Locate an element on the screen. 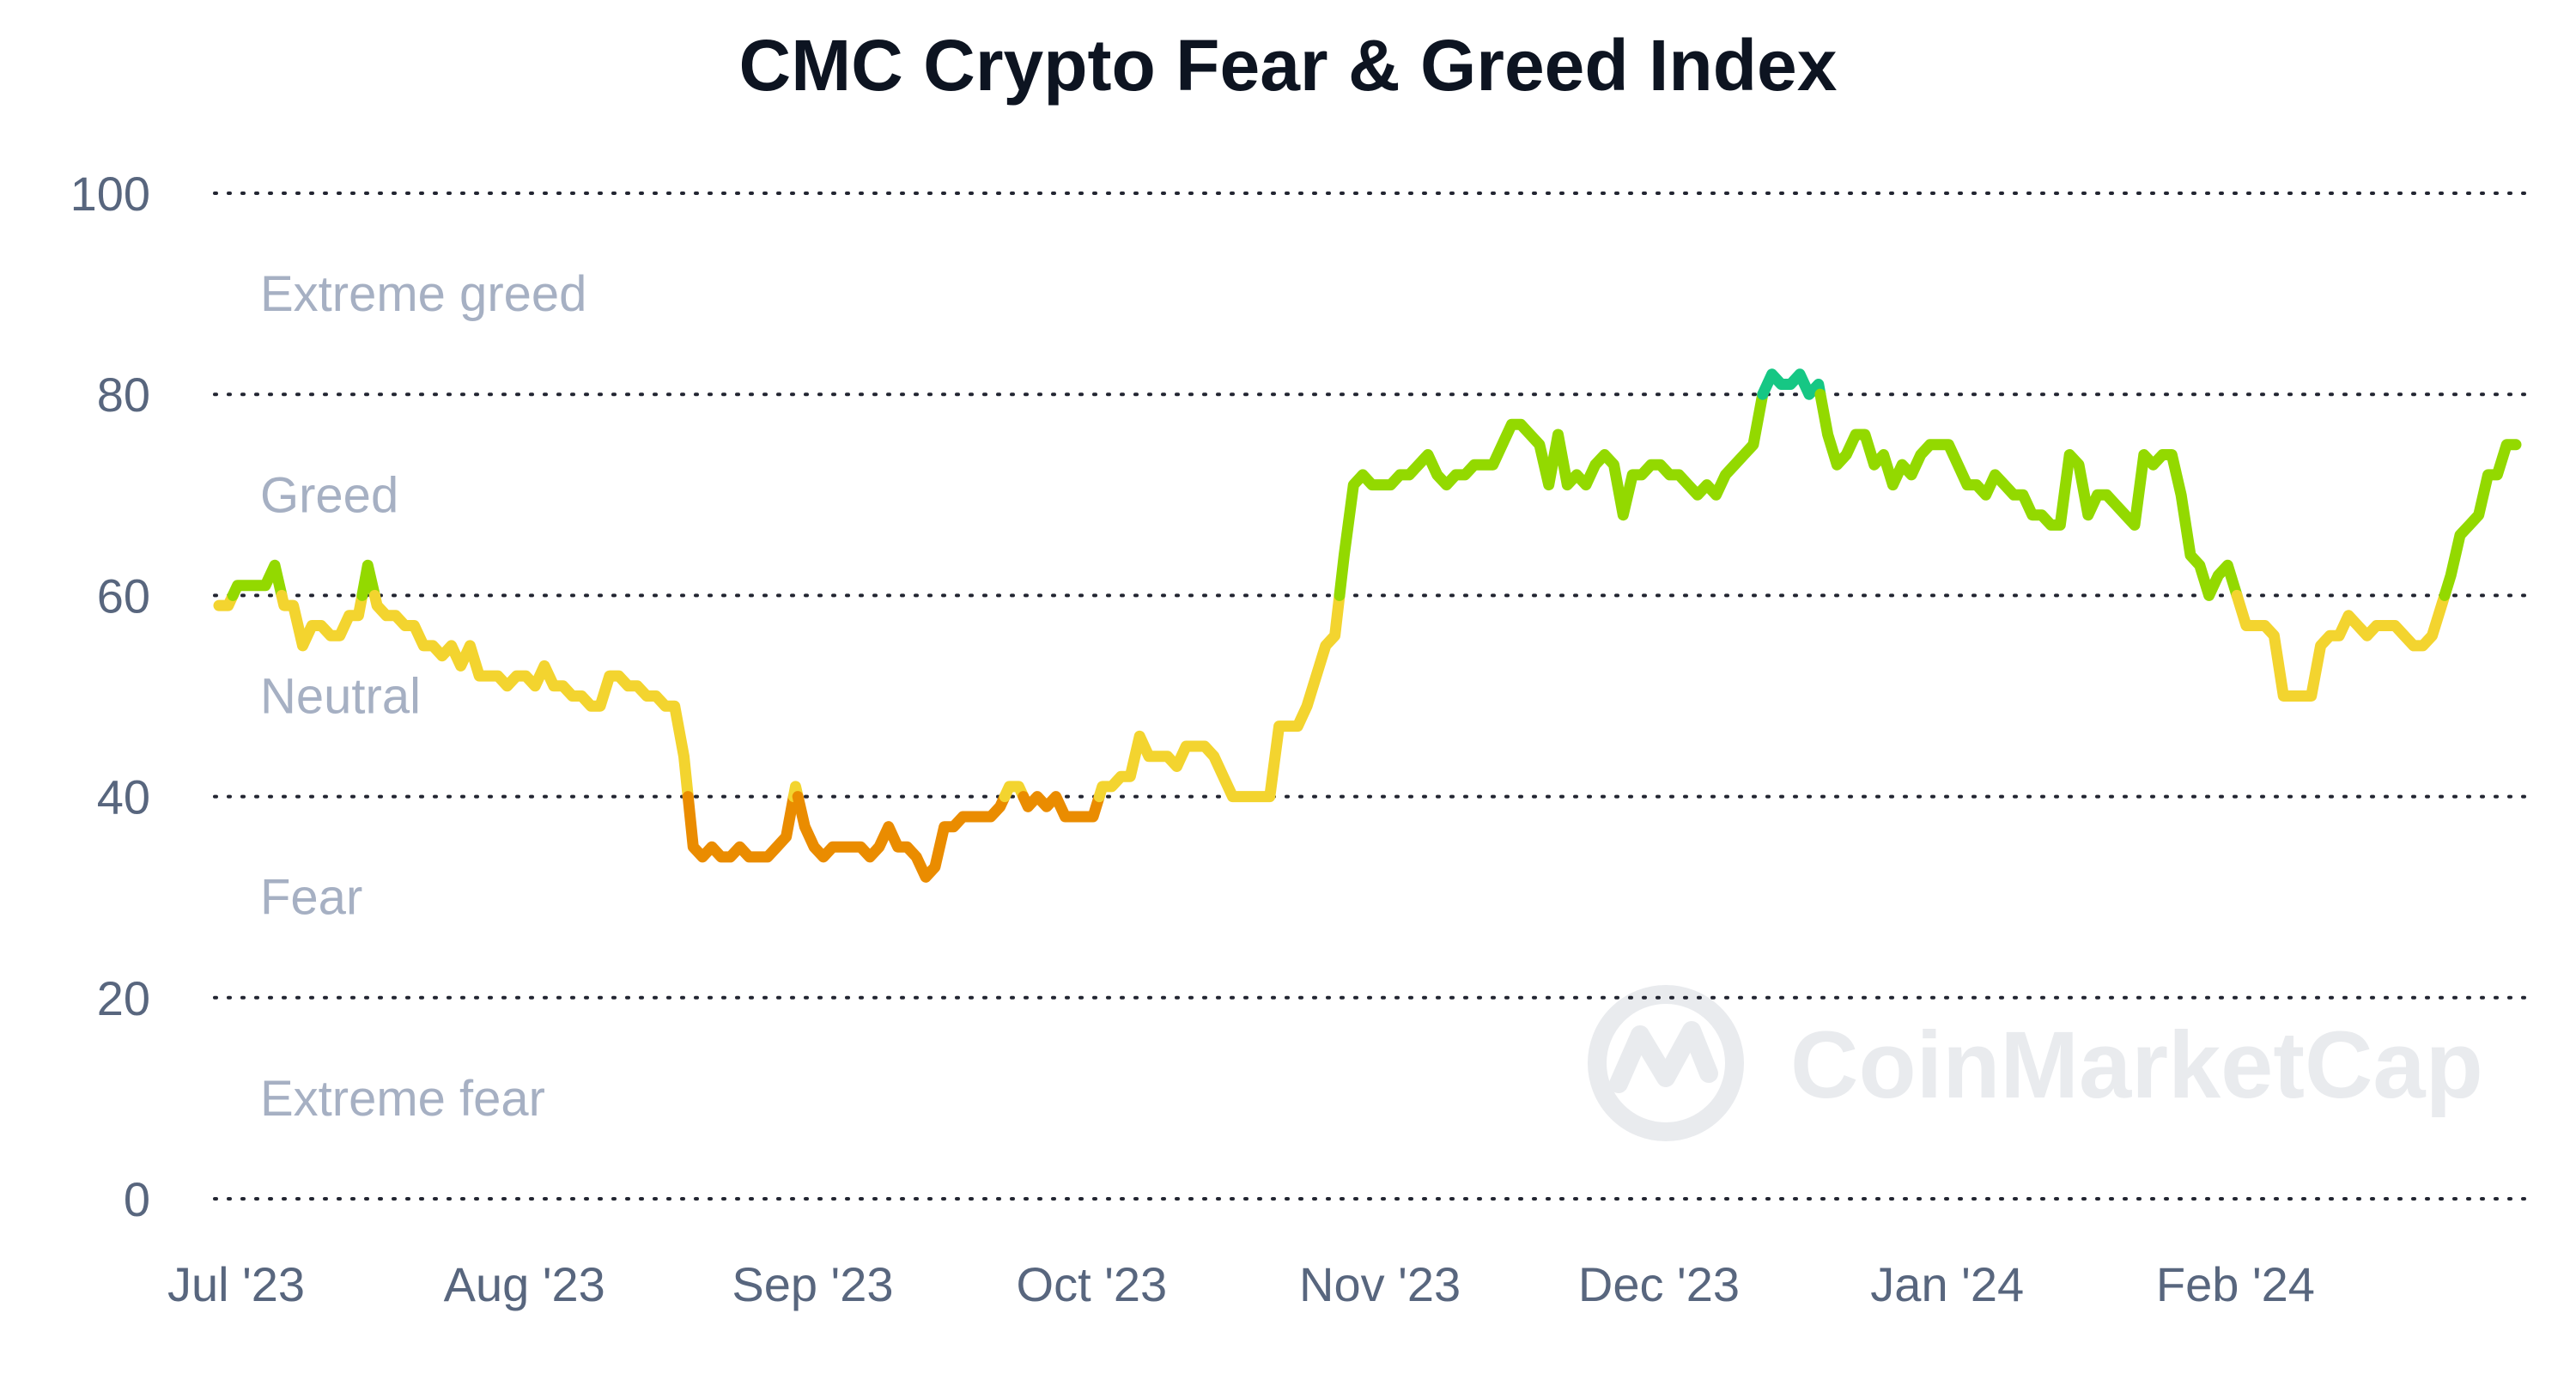 Image resolution: width=2576 pixels, height=1374 pixels. watermark: CoinMarketCap is located at coordinates (2035, 1063).